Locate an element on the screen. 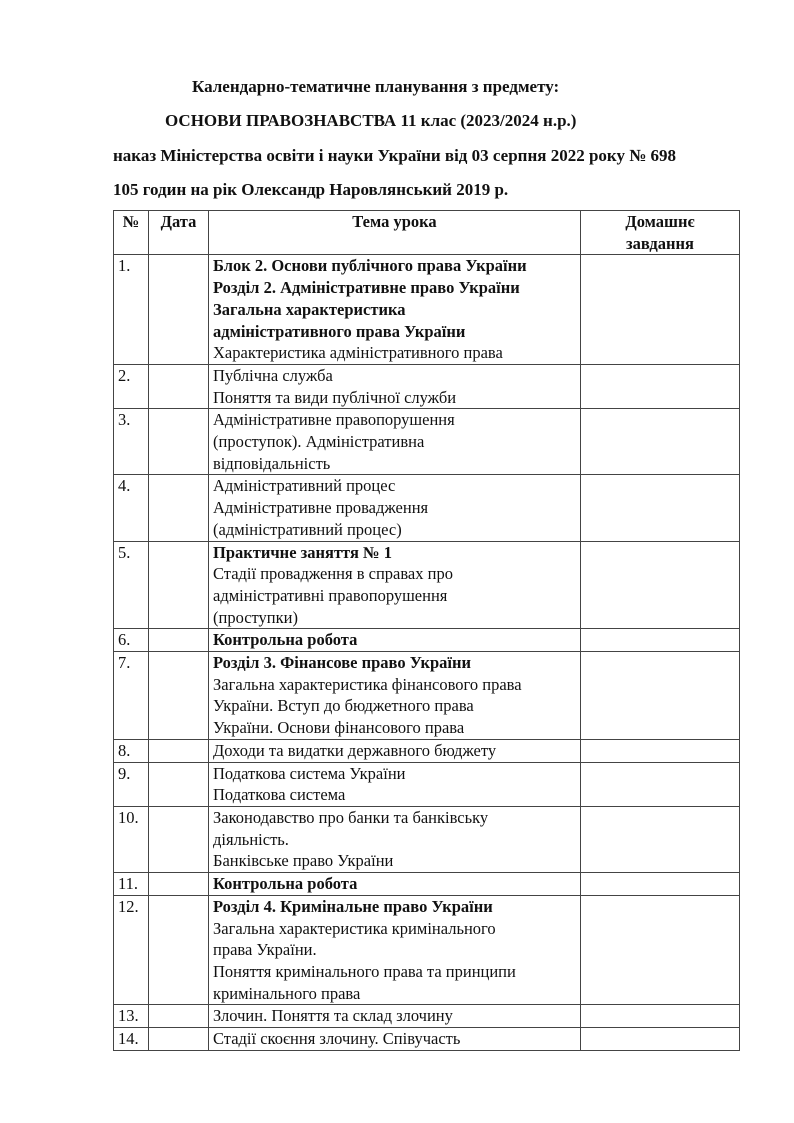  topic-line: Банківське право України is located at coordinates (303, 861).